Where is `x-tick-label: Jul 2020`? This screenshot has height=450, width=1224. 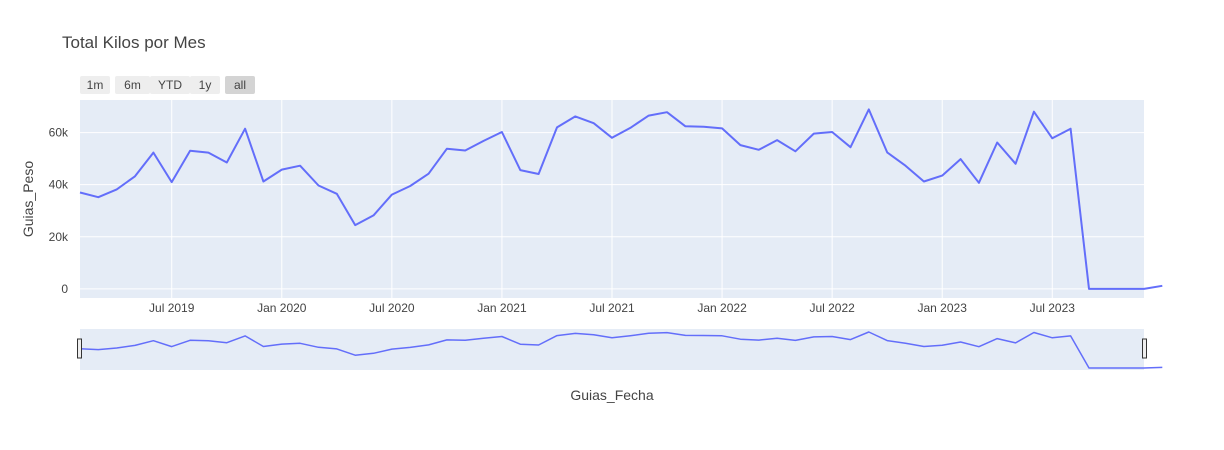 x-tick-label: Jul 2020 is located at coordinates (392, 308).